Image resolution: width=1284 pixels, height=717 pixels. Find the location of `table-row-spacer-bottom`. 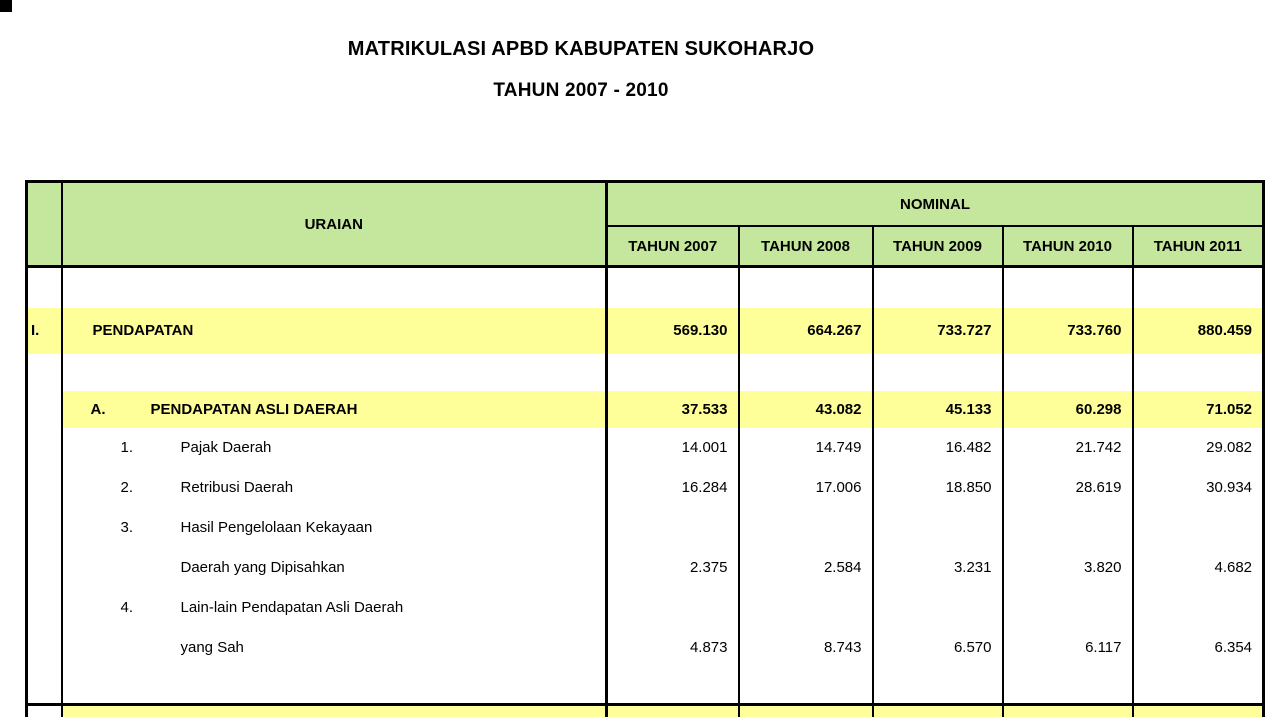

table-row-spacer-bottom is located at coordinates (645, 687).